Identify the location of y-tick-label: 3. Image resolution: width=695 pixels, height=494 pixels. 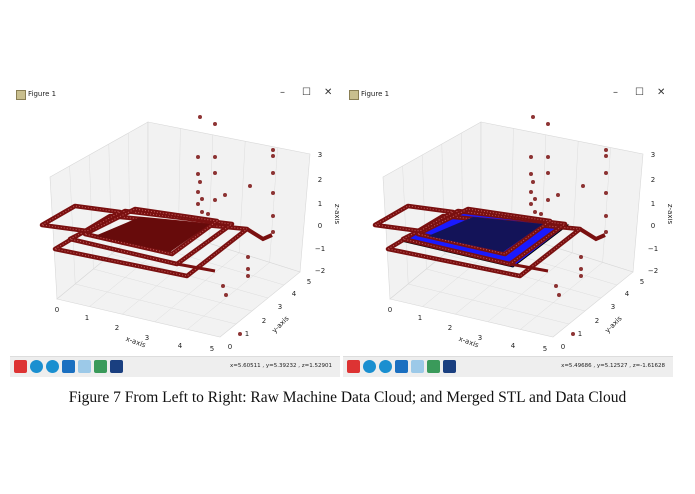
(613, 307).